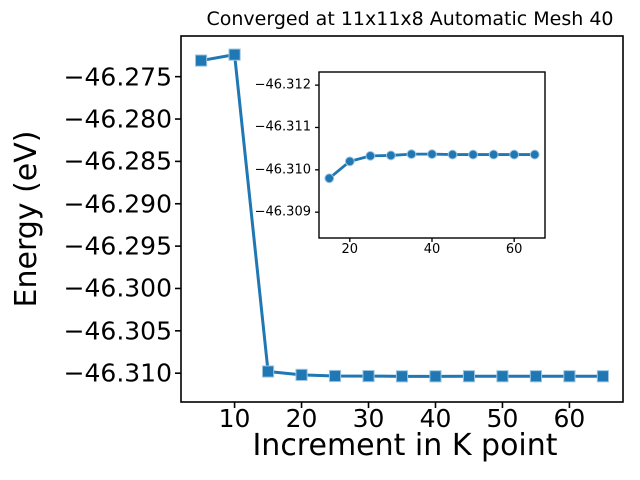 This screenshot has height=480, width=640. I want to click on chart-title: Converged at 11x11x8 Automatic Mesh 40, so click(410, 19).